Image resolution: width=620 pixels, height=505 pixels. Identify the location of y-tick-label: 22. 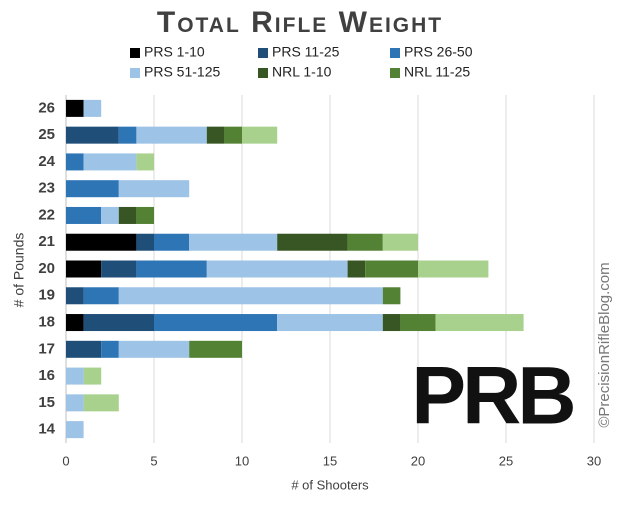
(46, 214).